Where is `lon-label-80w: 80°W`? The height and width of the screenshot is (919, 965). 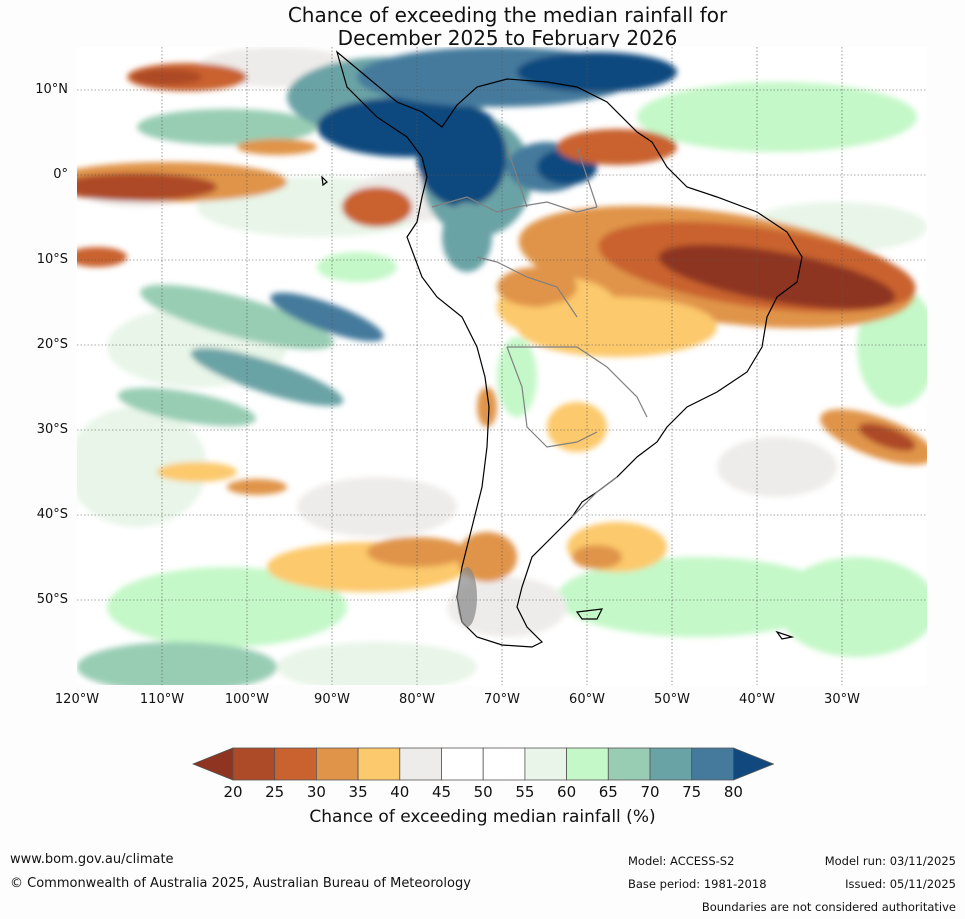 lon-label-80w: 80°W is located at coordinates (417, 699).